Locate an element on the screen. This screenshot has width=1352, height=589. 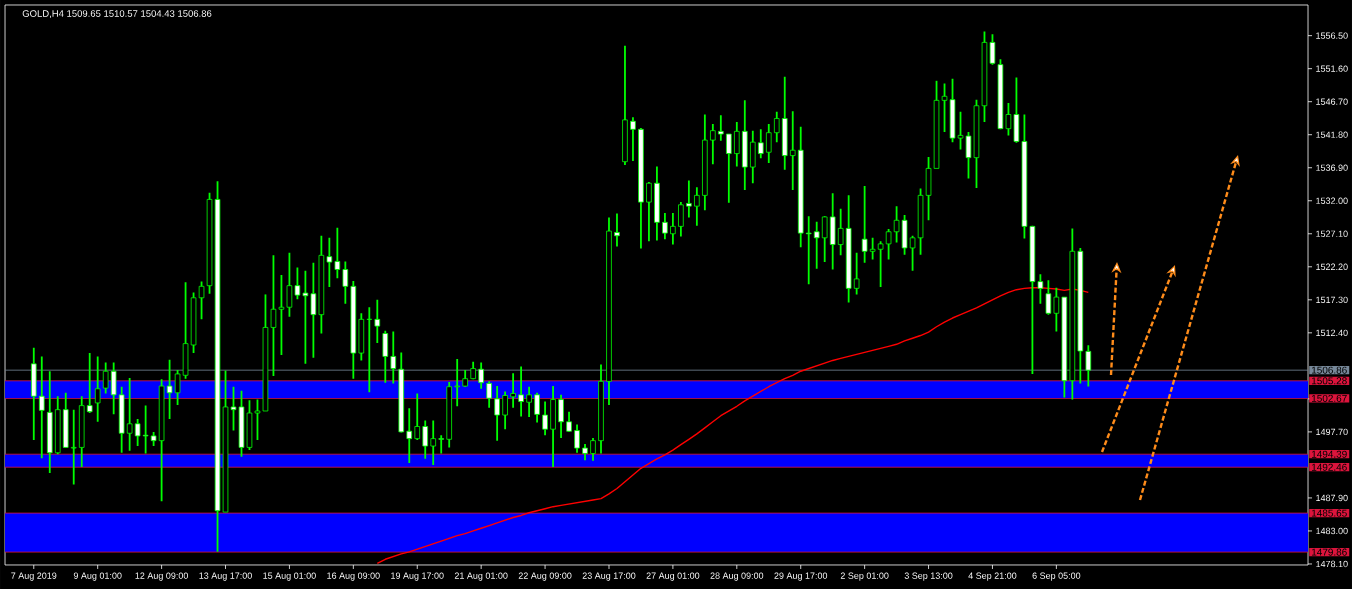
x-tick-label: 23 Aug 17:00 is located at coordinates (609, 576).